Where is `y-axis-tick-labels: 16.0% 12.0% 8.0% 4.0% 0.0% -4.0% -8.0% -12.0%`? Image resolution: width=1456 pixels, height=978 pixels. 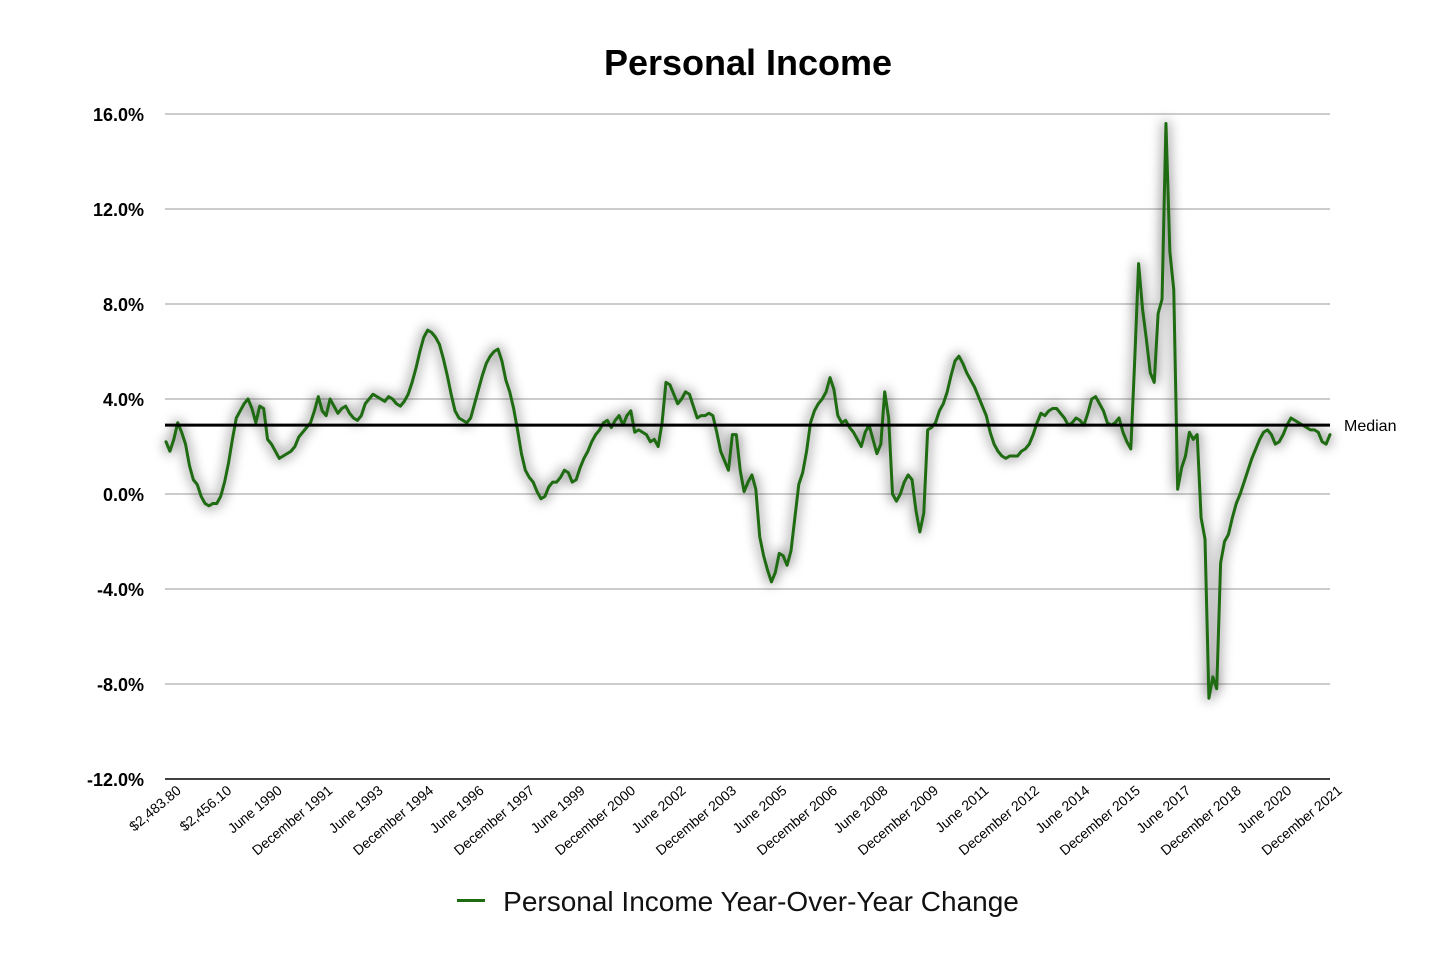 y-axis-tick-labels: 16.0% 12.0% 8.0% 4.0% 0.0% -4.0% -8.0% -12.0% is located at coordinates (115, 447).